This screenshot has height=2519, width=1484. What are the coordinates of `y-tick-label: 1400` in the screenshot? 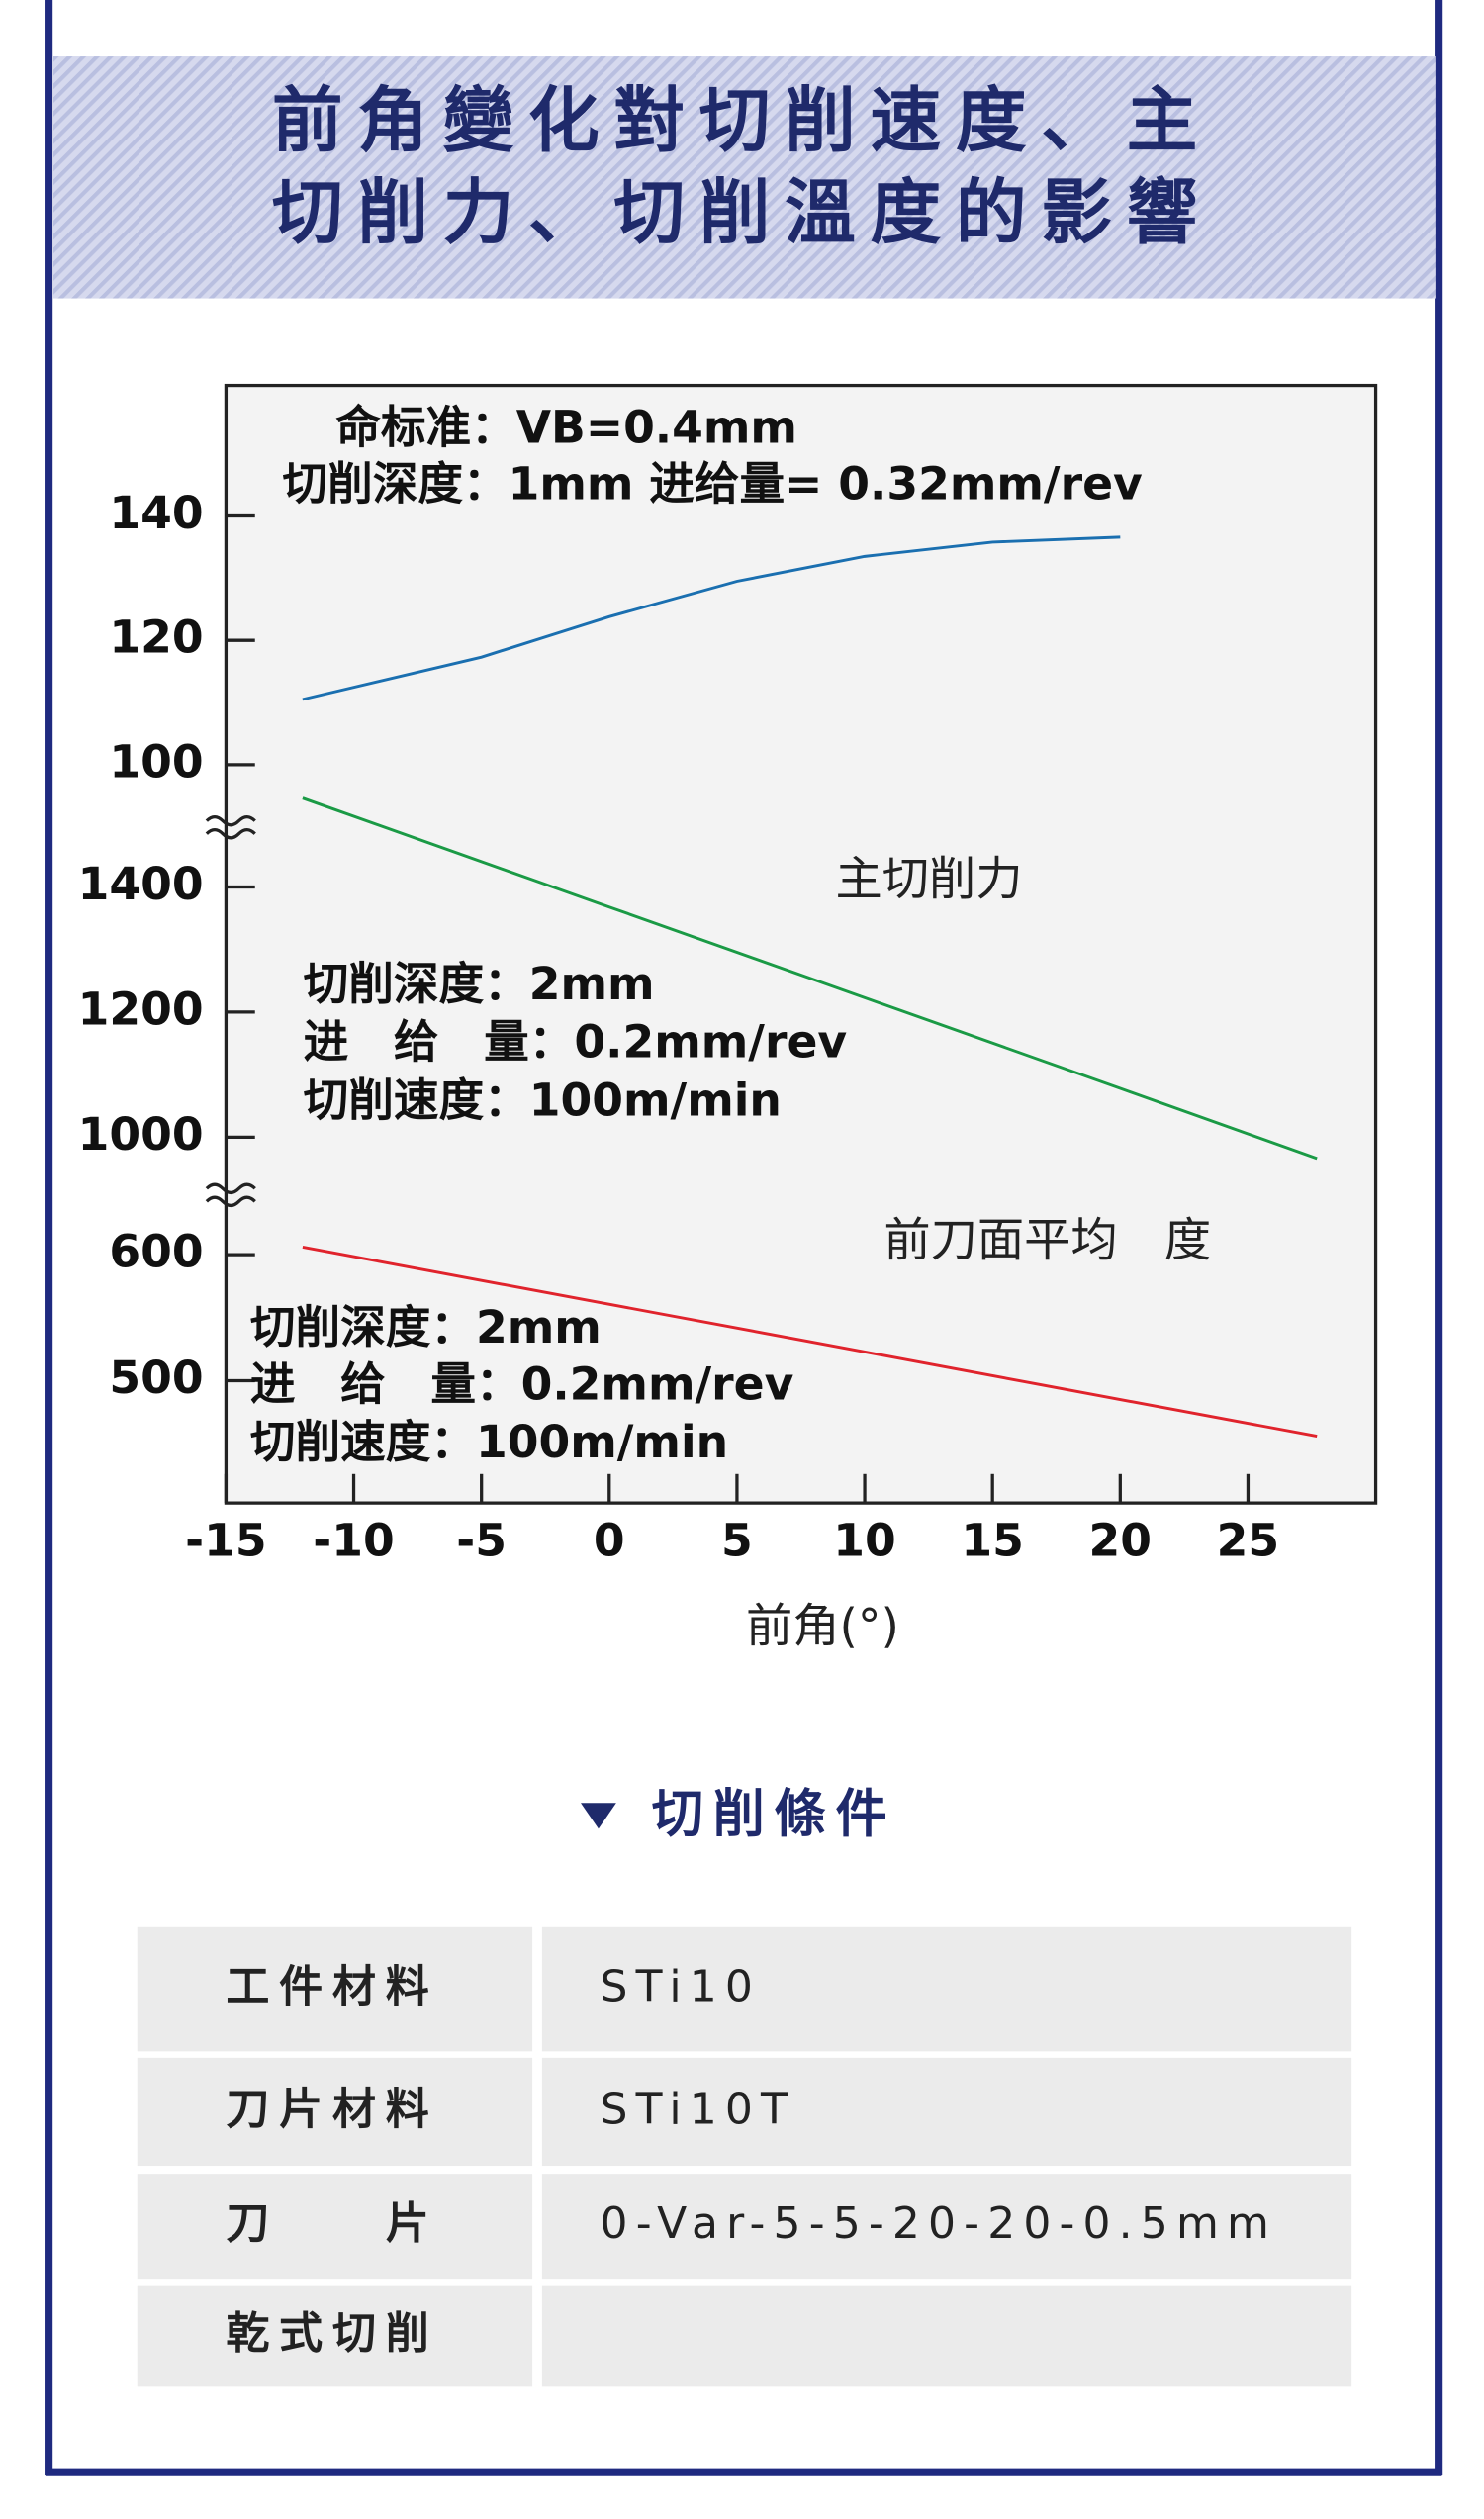 It's located at (141, 884).